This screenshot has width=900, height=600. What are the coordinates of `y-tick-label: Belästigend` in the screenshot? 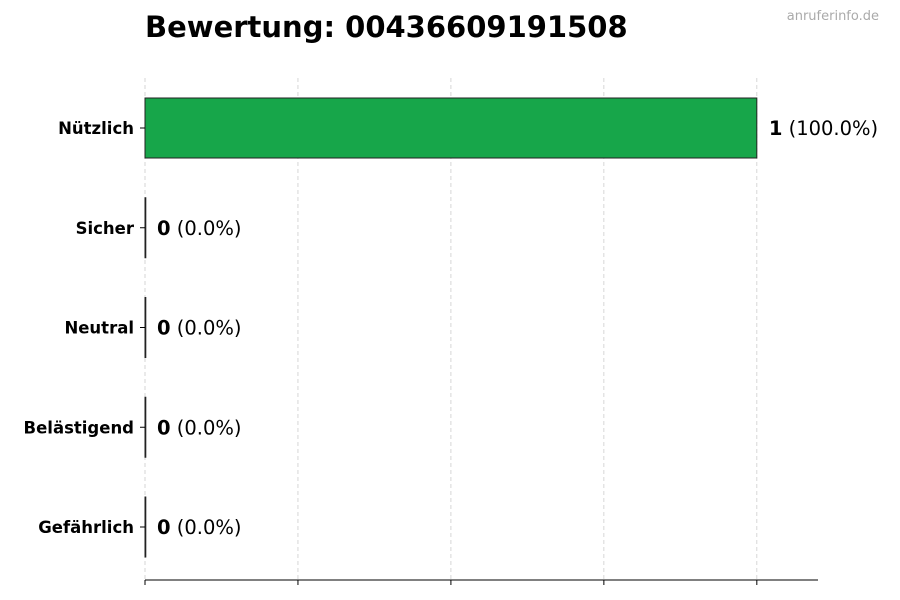 It's located at (79, 427).